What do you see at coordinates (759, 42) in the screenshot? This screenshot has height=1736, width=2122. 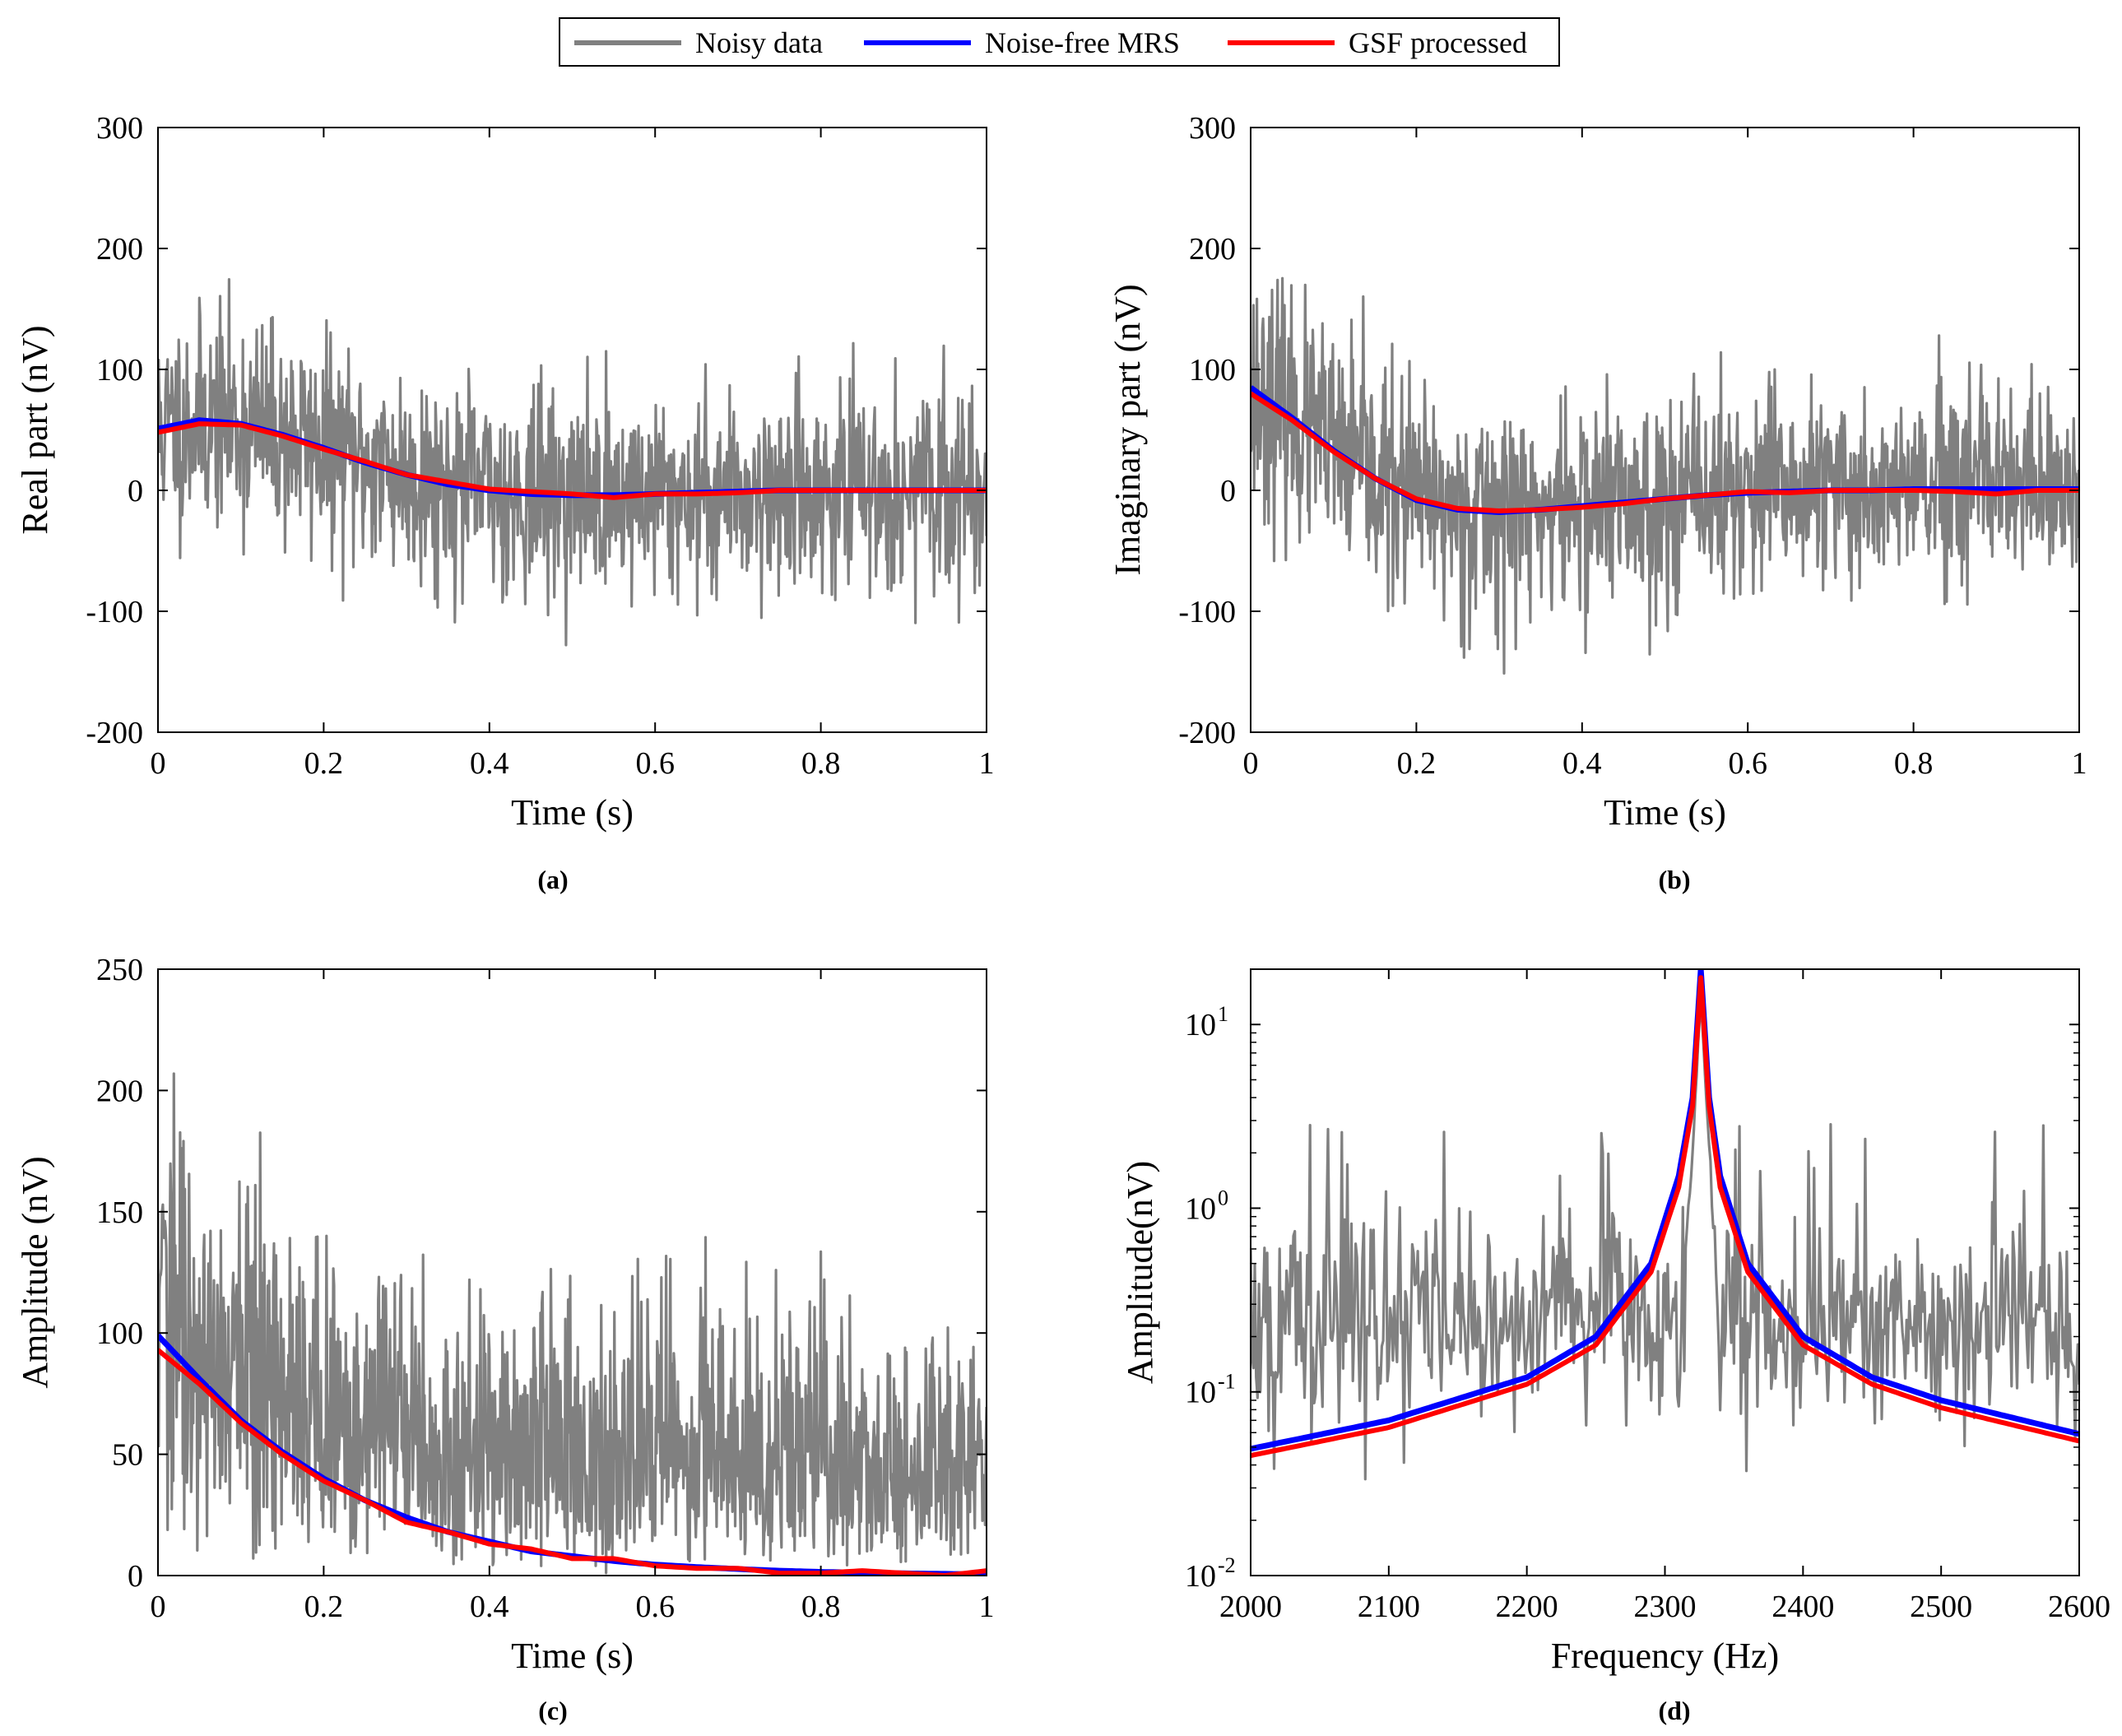 I see `legend-label-noisy: Noisy data` at bounding box center [759, 42].